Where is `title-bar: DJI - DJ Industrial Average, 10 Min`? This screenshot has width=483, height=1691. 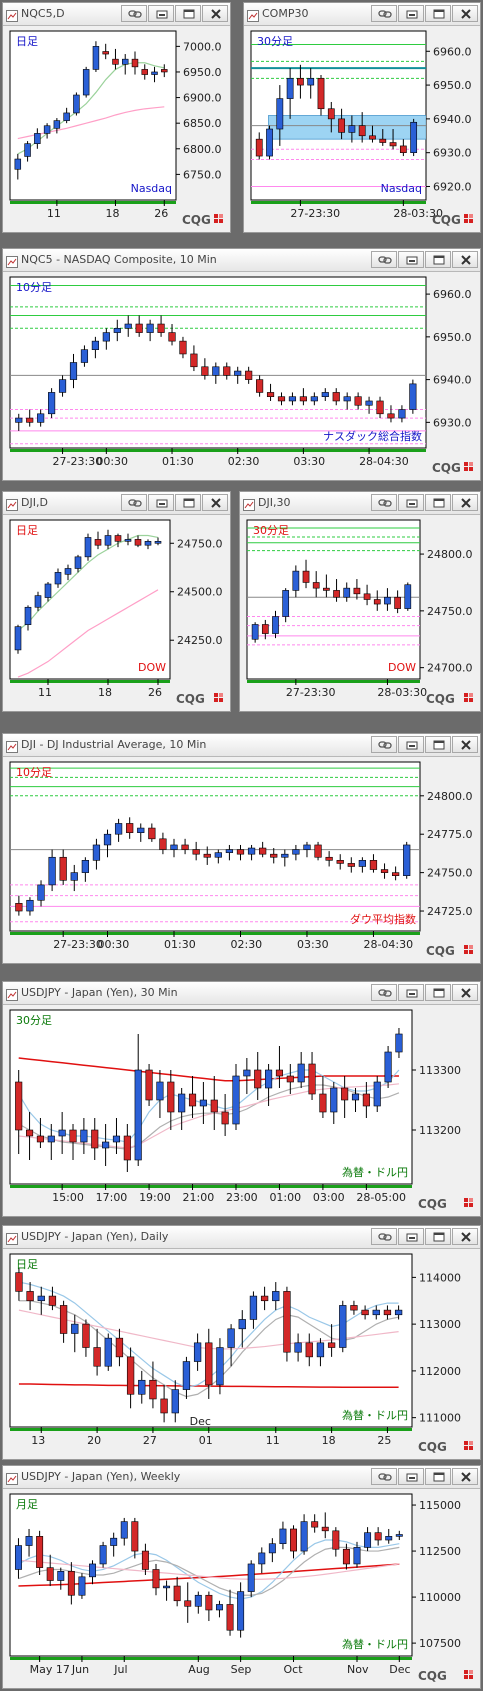 title-bar: DJI - DJ Industrial Average, 10 Min is located at coordinates (241, 745).